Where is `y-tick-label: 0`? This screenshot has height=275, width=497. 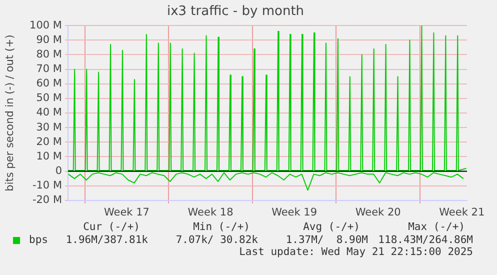 y-tick-label: 0 is located at coordinates (58, 171).